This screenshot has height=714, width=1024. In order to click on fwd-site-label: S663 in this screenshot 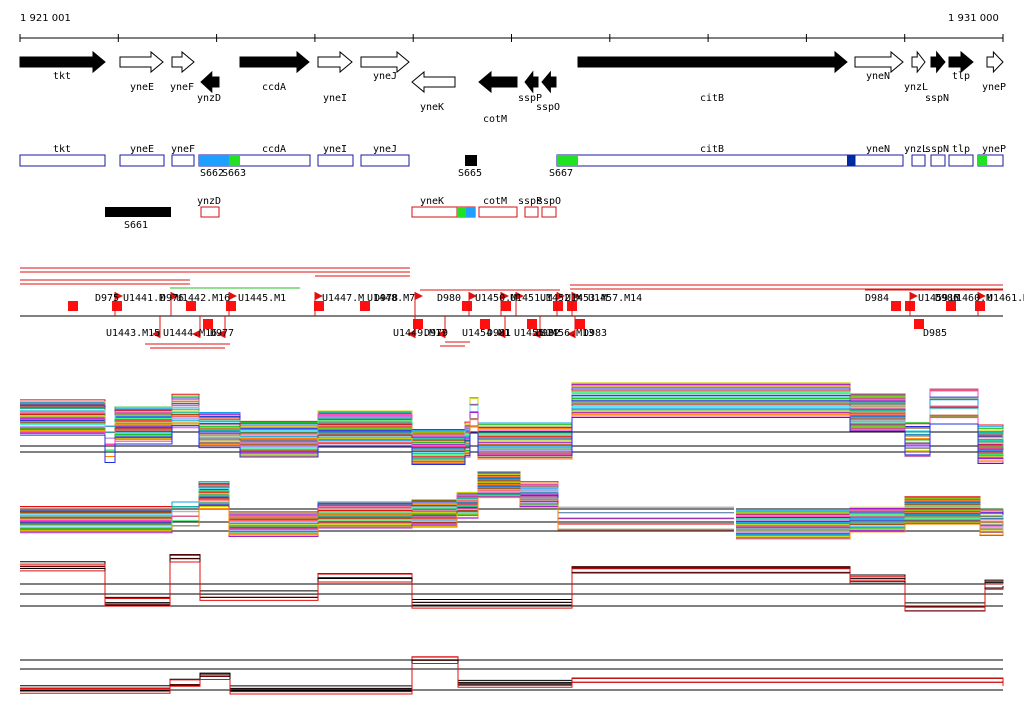, I will do `click(234, 173)`.